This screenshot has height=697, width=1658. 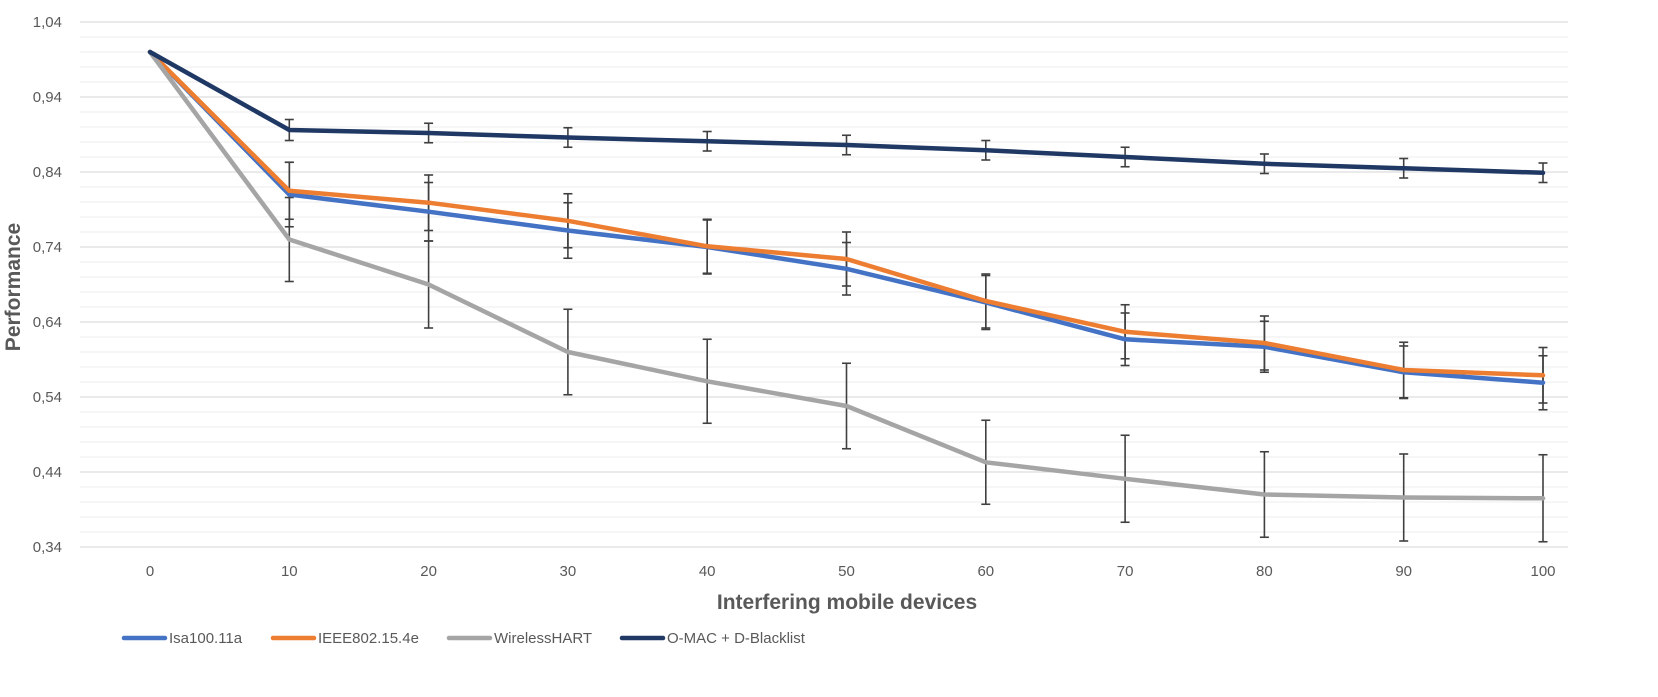 I want to click on x-tick-label: 90, so click(x=1403, y=571).